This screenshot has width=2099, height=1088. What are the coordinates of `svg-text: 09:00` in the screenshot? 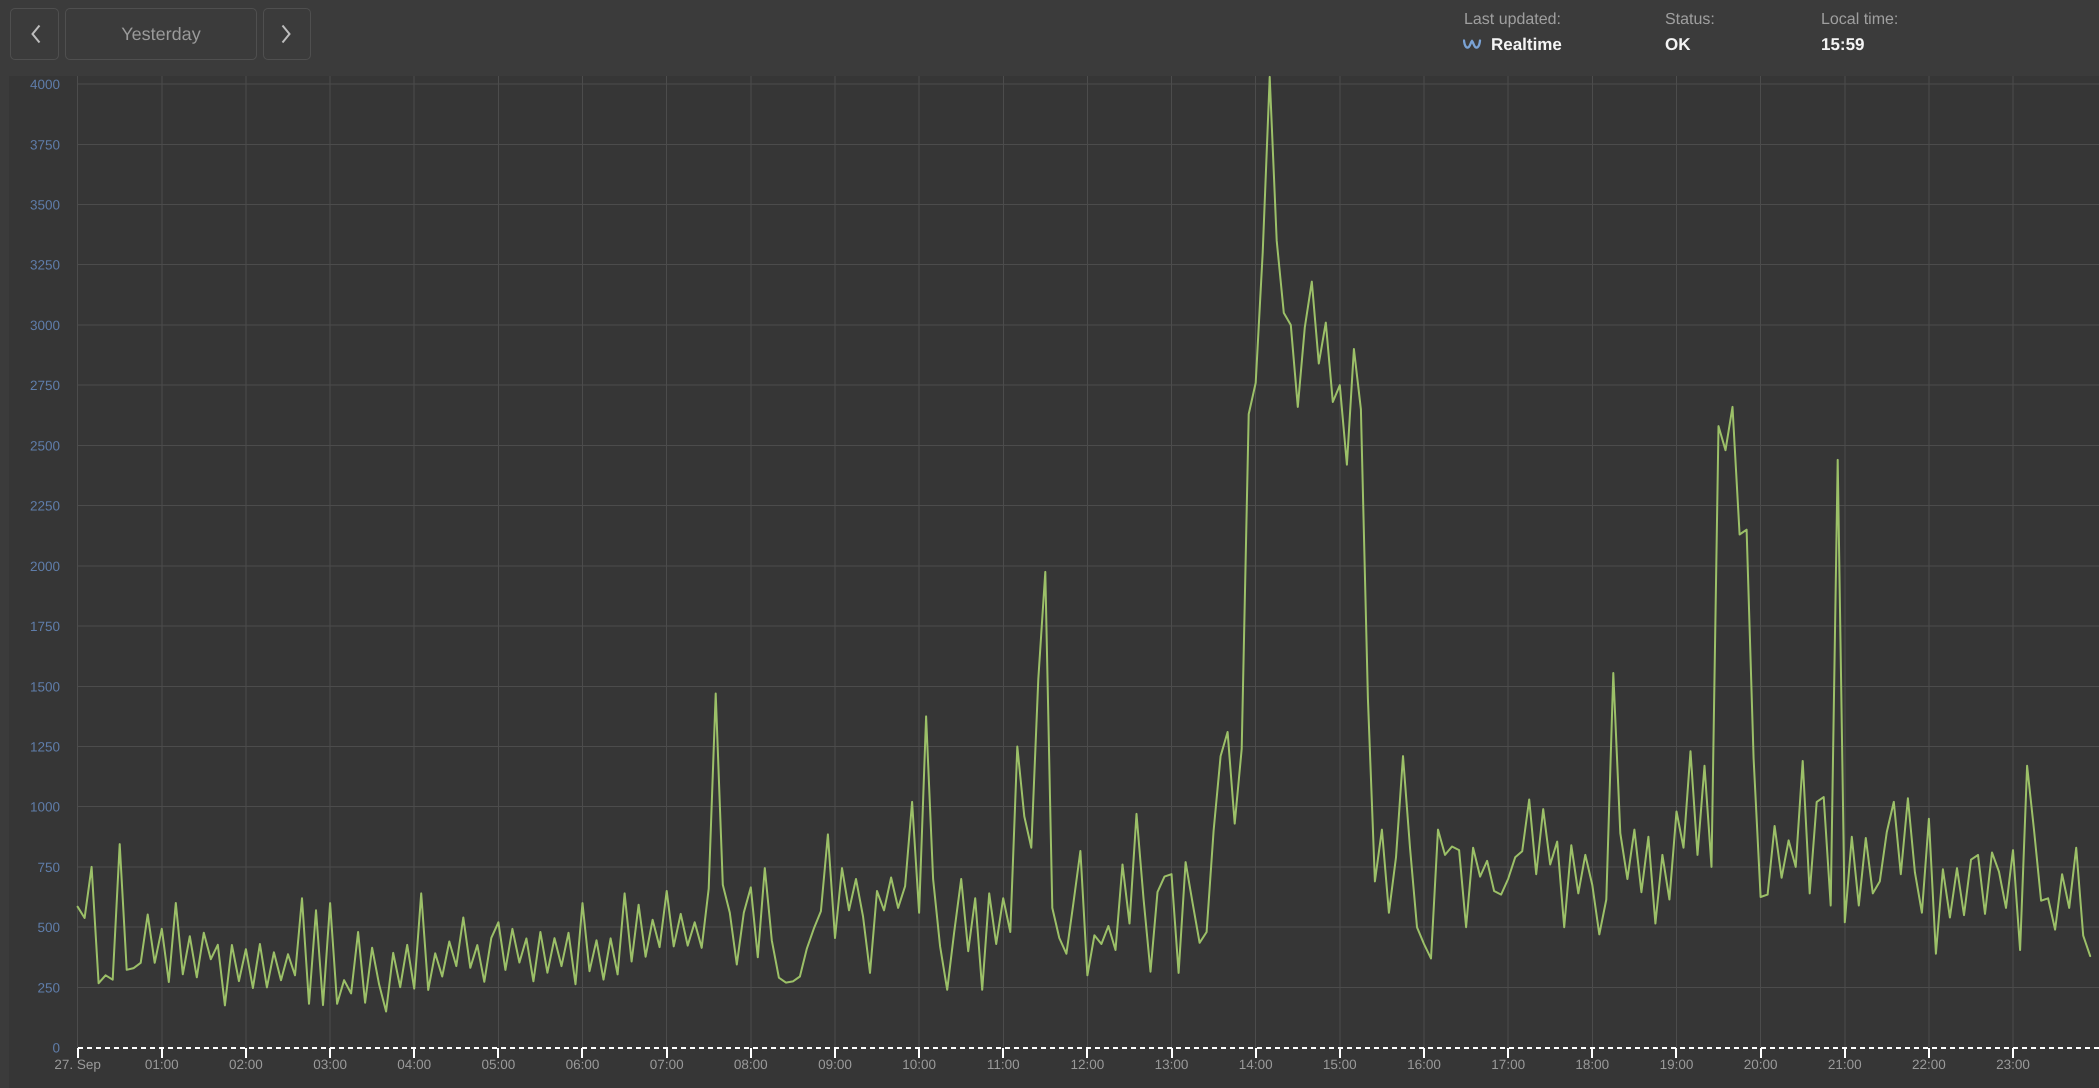 It's located at (835, 1064).